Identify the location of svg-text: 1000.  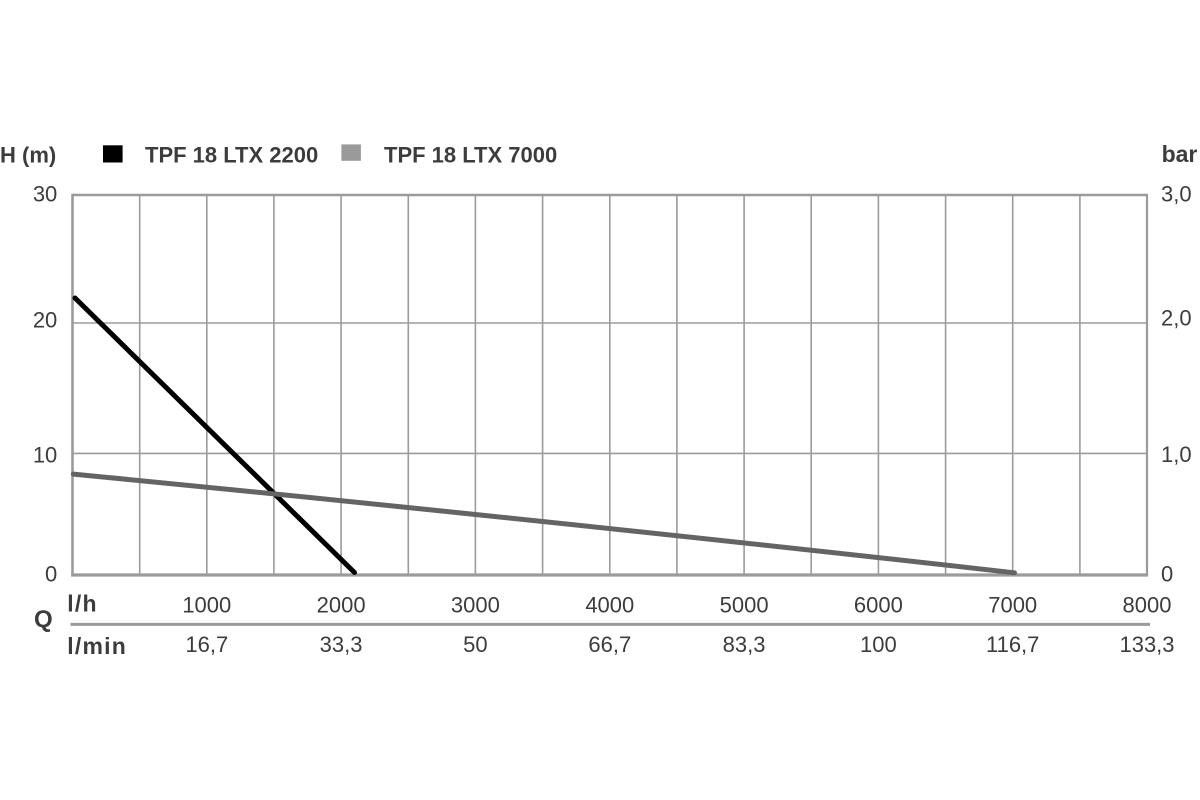
(206, 605).